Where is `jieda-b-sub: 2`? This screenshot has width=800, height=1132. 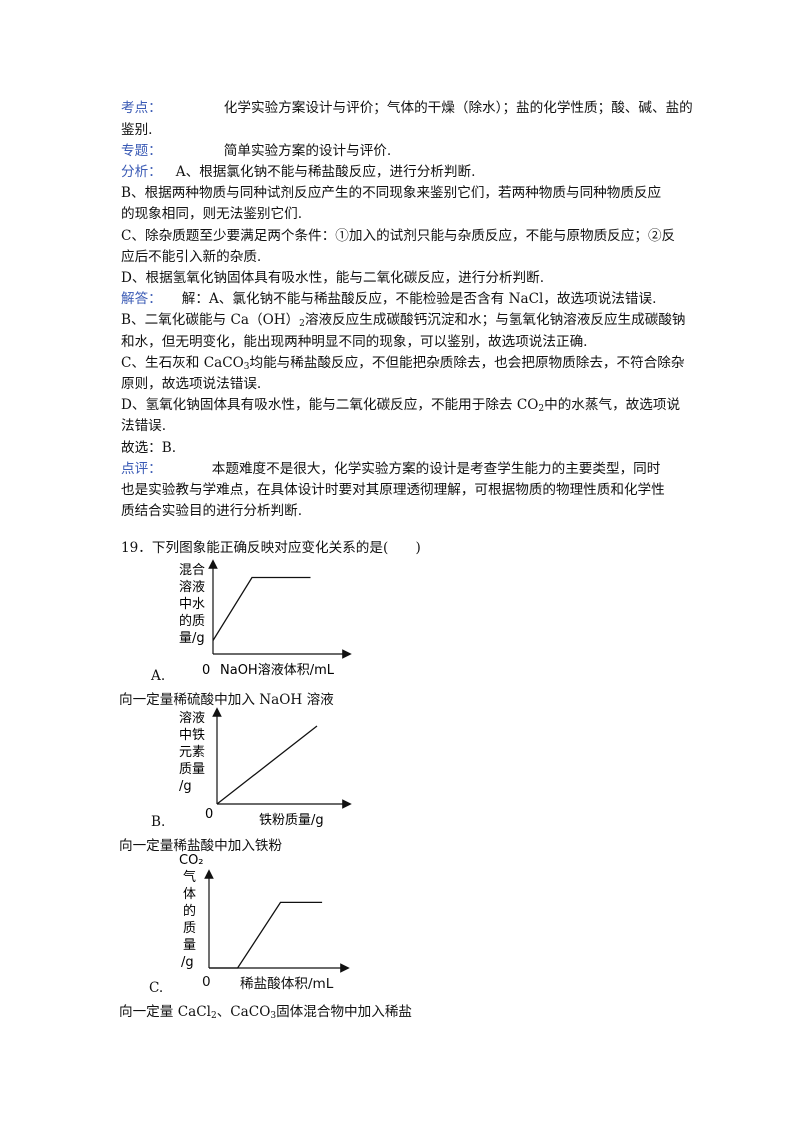
jieda-b-sub: 2 is located at coordinates (302, 324).